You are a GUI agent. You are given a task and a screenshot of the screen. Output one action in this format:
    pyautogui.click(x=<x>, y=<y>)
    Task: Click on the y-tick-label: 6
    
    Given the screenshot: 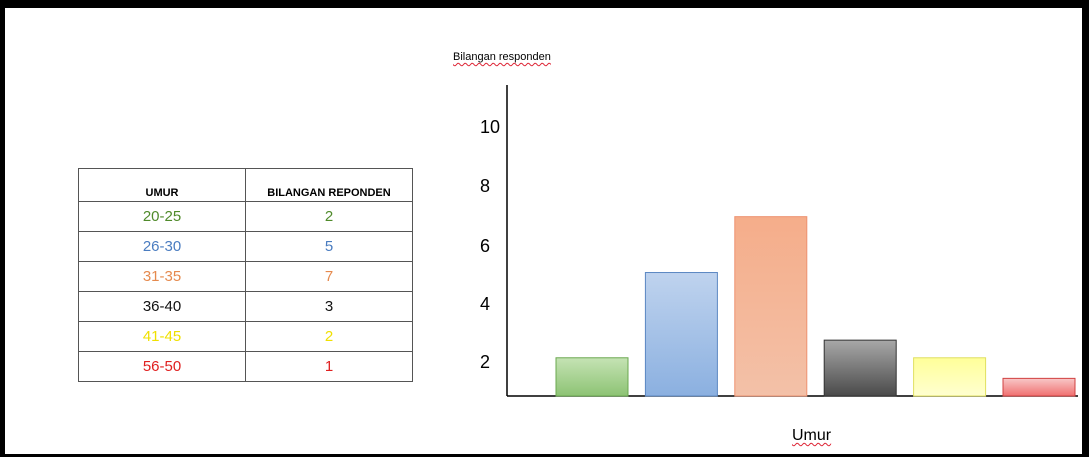 What is the action you would take?
    pyautogui.click(x=485, y=246)
    